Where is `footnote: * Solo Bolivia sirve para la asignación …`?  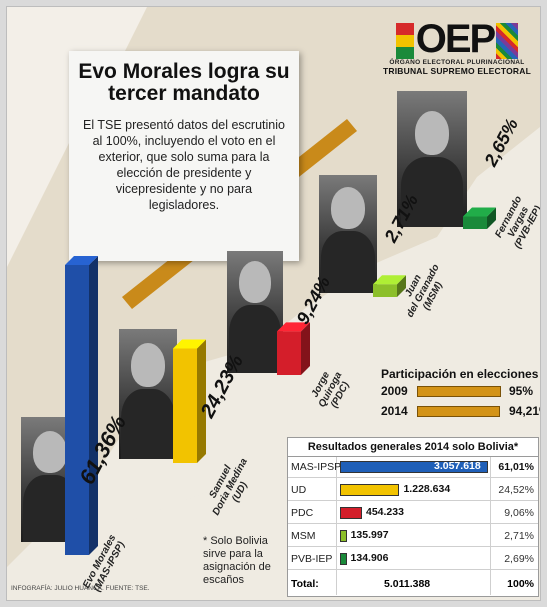 footnote: * Solo Bolivia sirve para la asignación … is located at coordinates (237, 560).